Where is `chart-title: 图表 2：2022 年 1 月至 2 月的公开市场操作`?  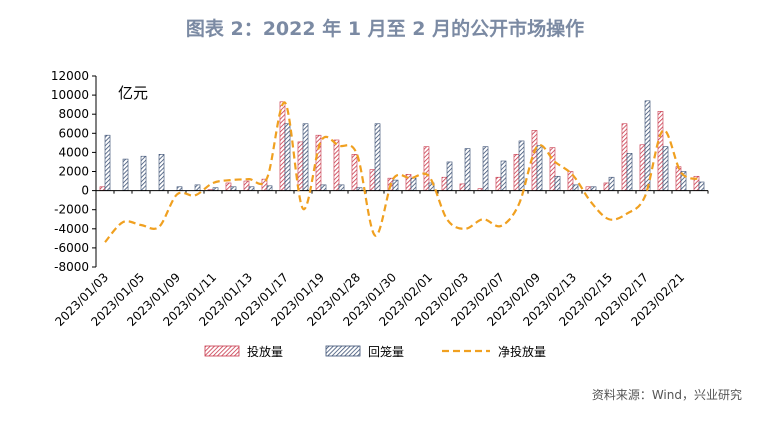
chart-title: 图表 2：2022 年 1 月至 2 月的公开市场操作 is located at coordinates (385, 29).